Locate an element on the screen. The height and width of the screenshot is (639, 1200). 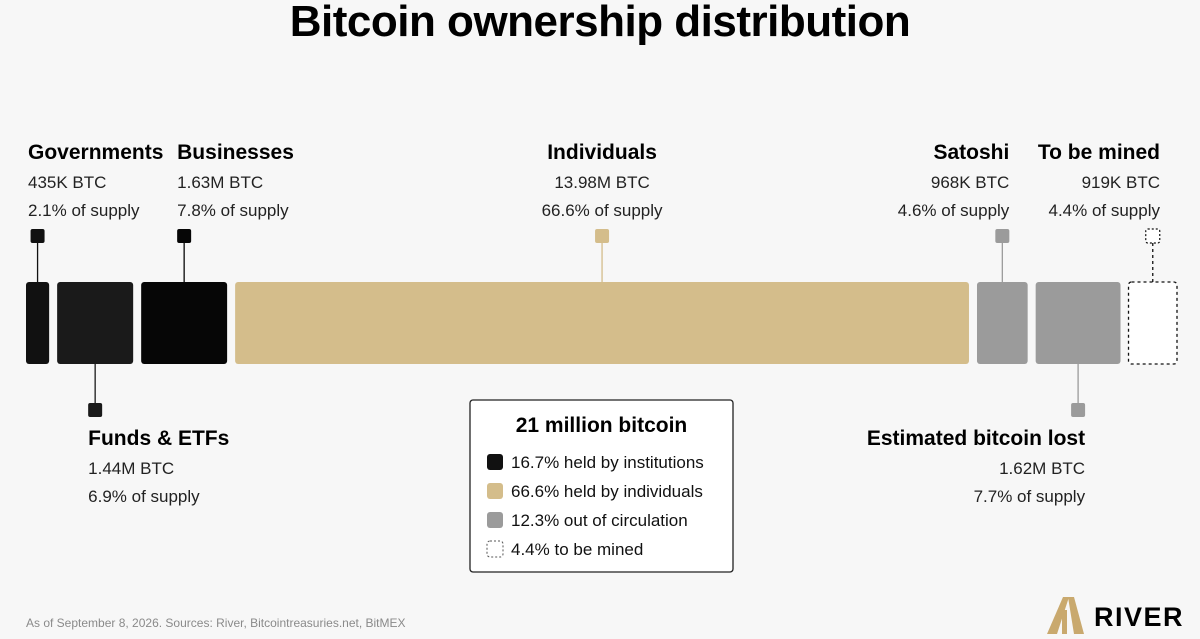
label-name-satoshi: Satoshi is located at coordinates (971, 152).